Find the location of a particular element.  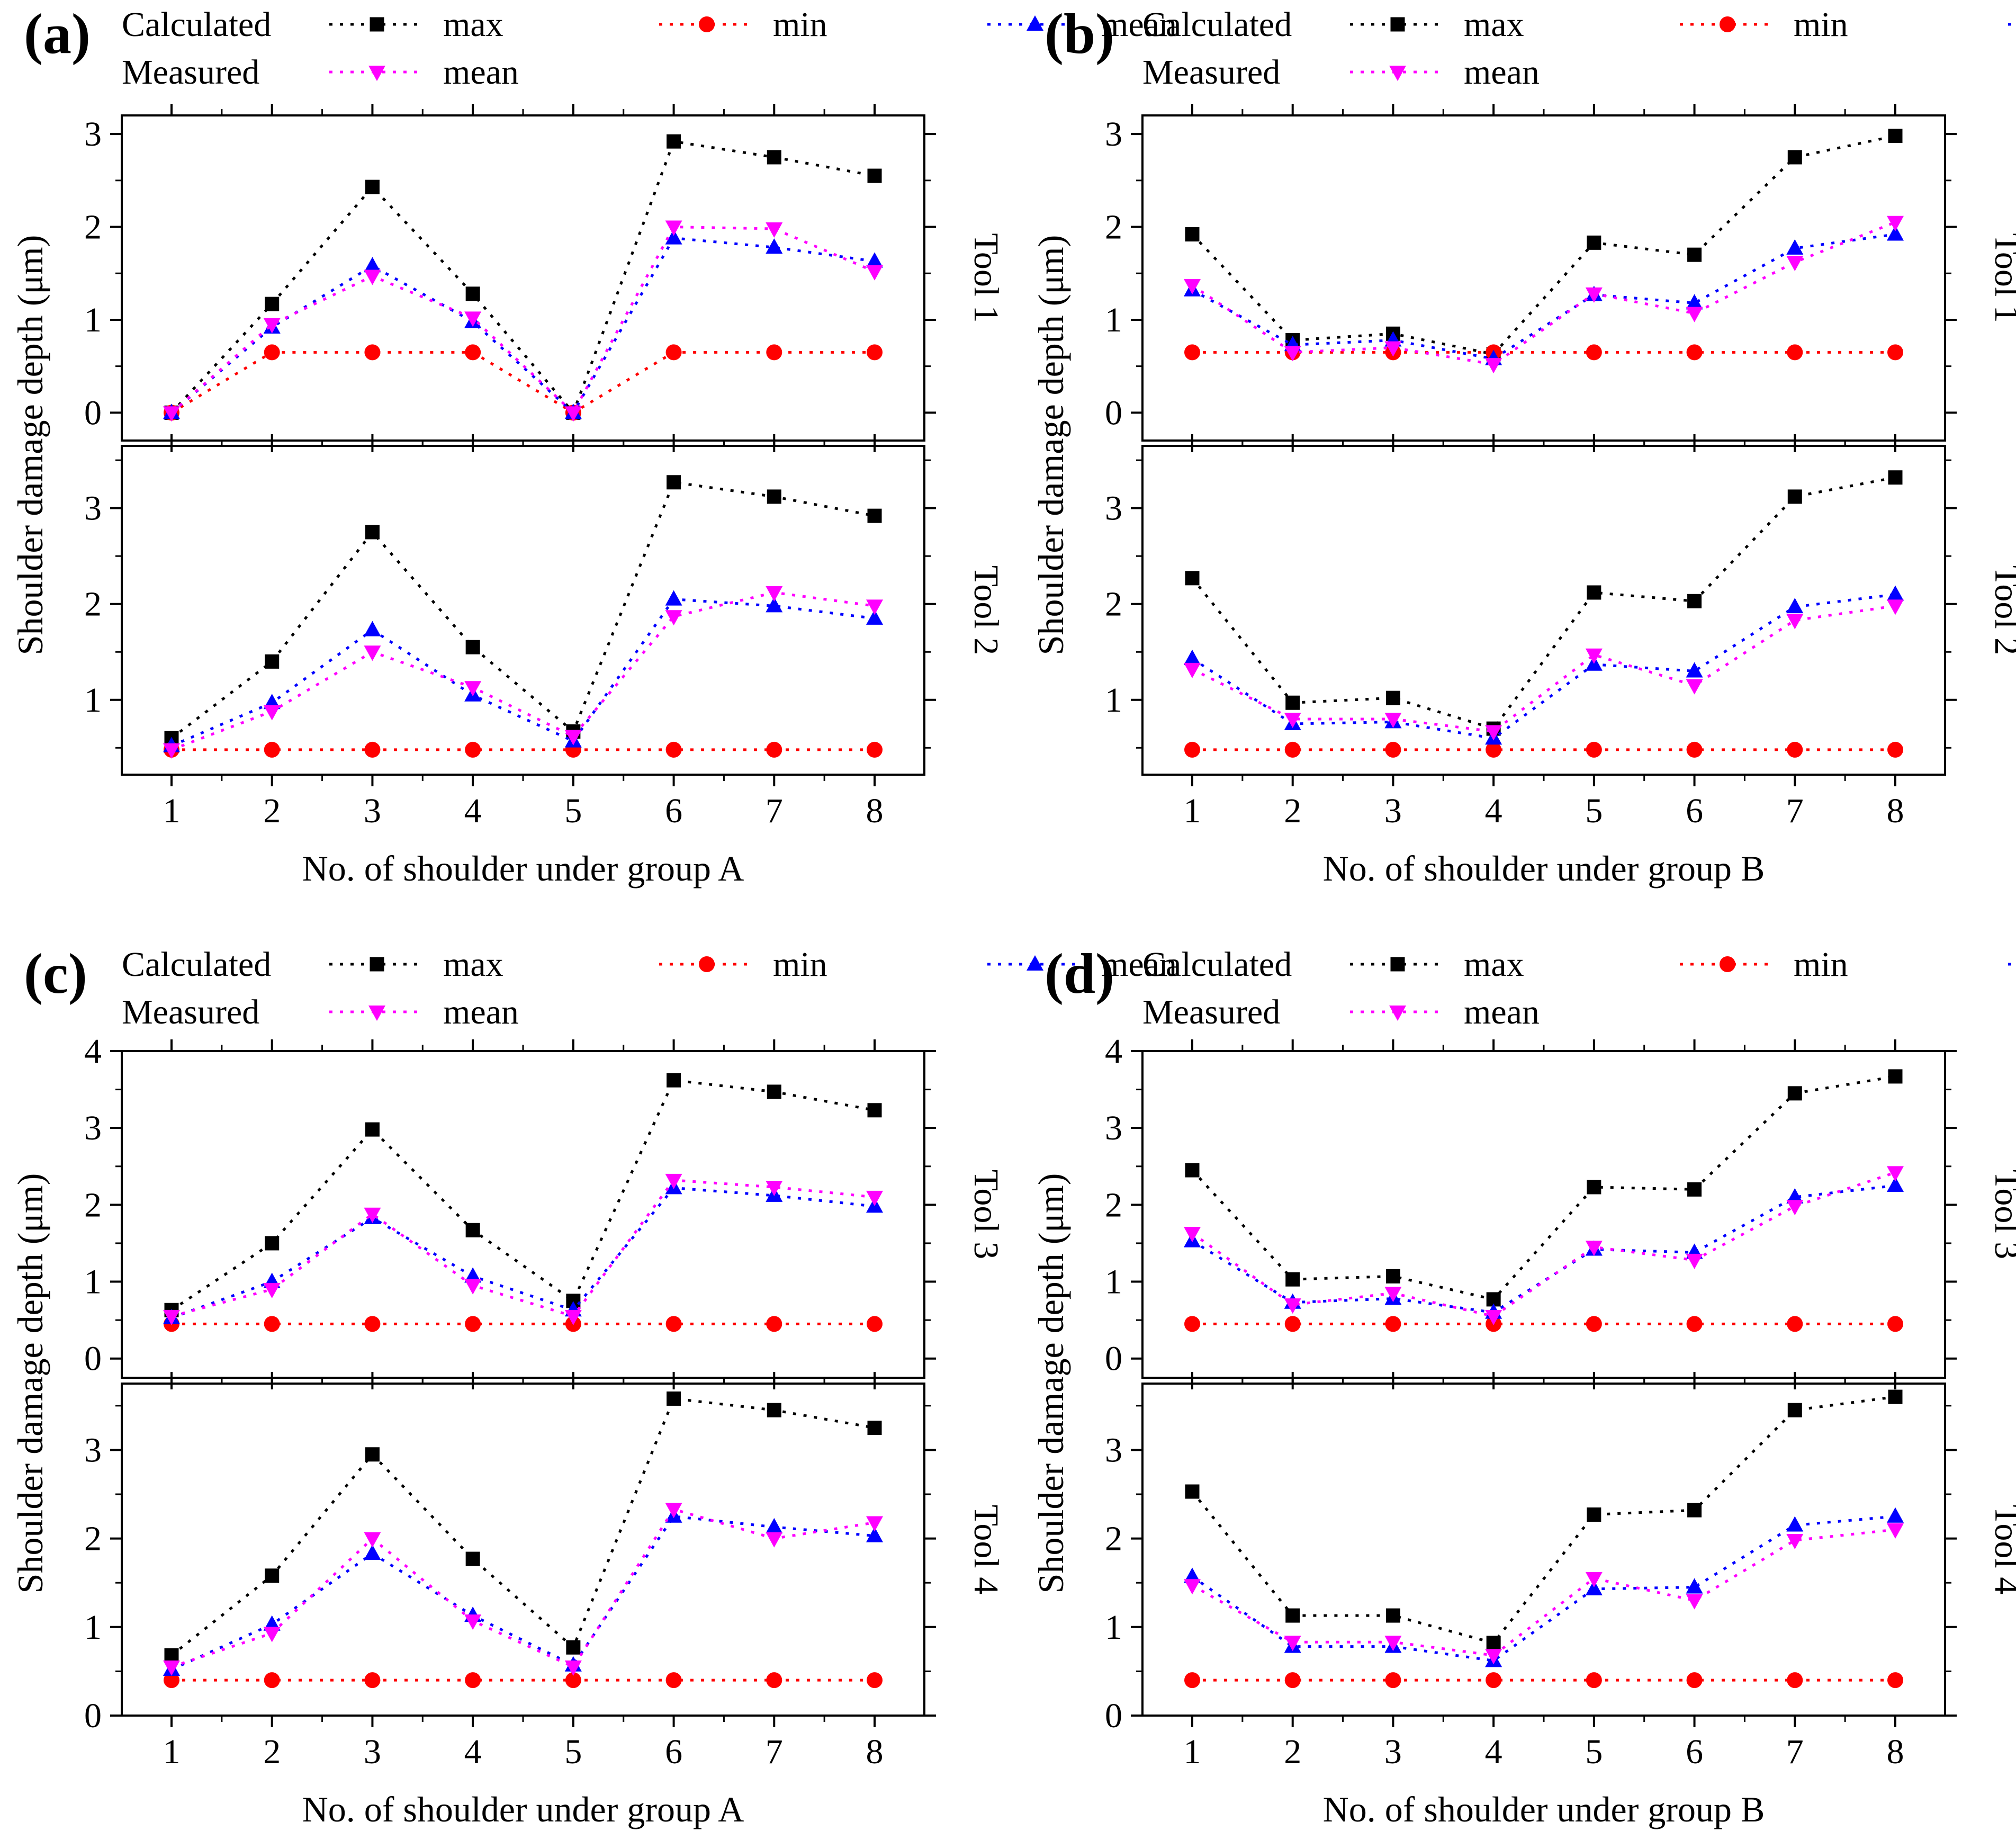

tool-label: Tool 4 is located at coordinates (2001, 1550).